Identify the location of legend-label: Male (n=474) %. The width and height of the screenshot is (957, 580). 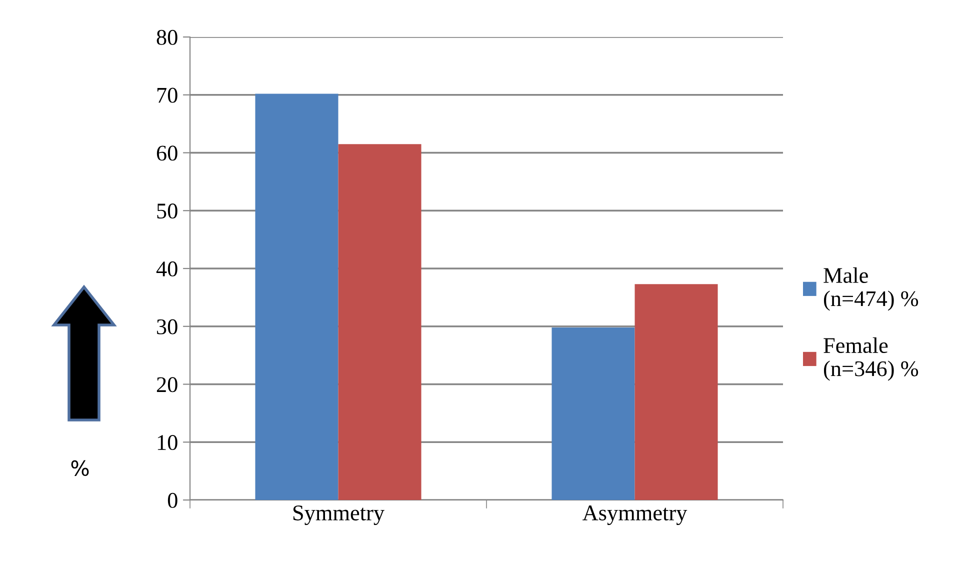
(871, 289).